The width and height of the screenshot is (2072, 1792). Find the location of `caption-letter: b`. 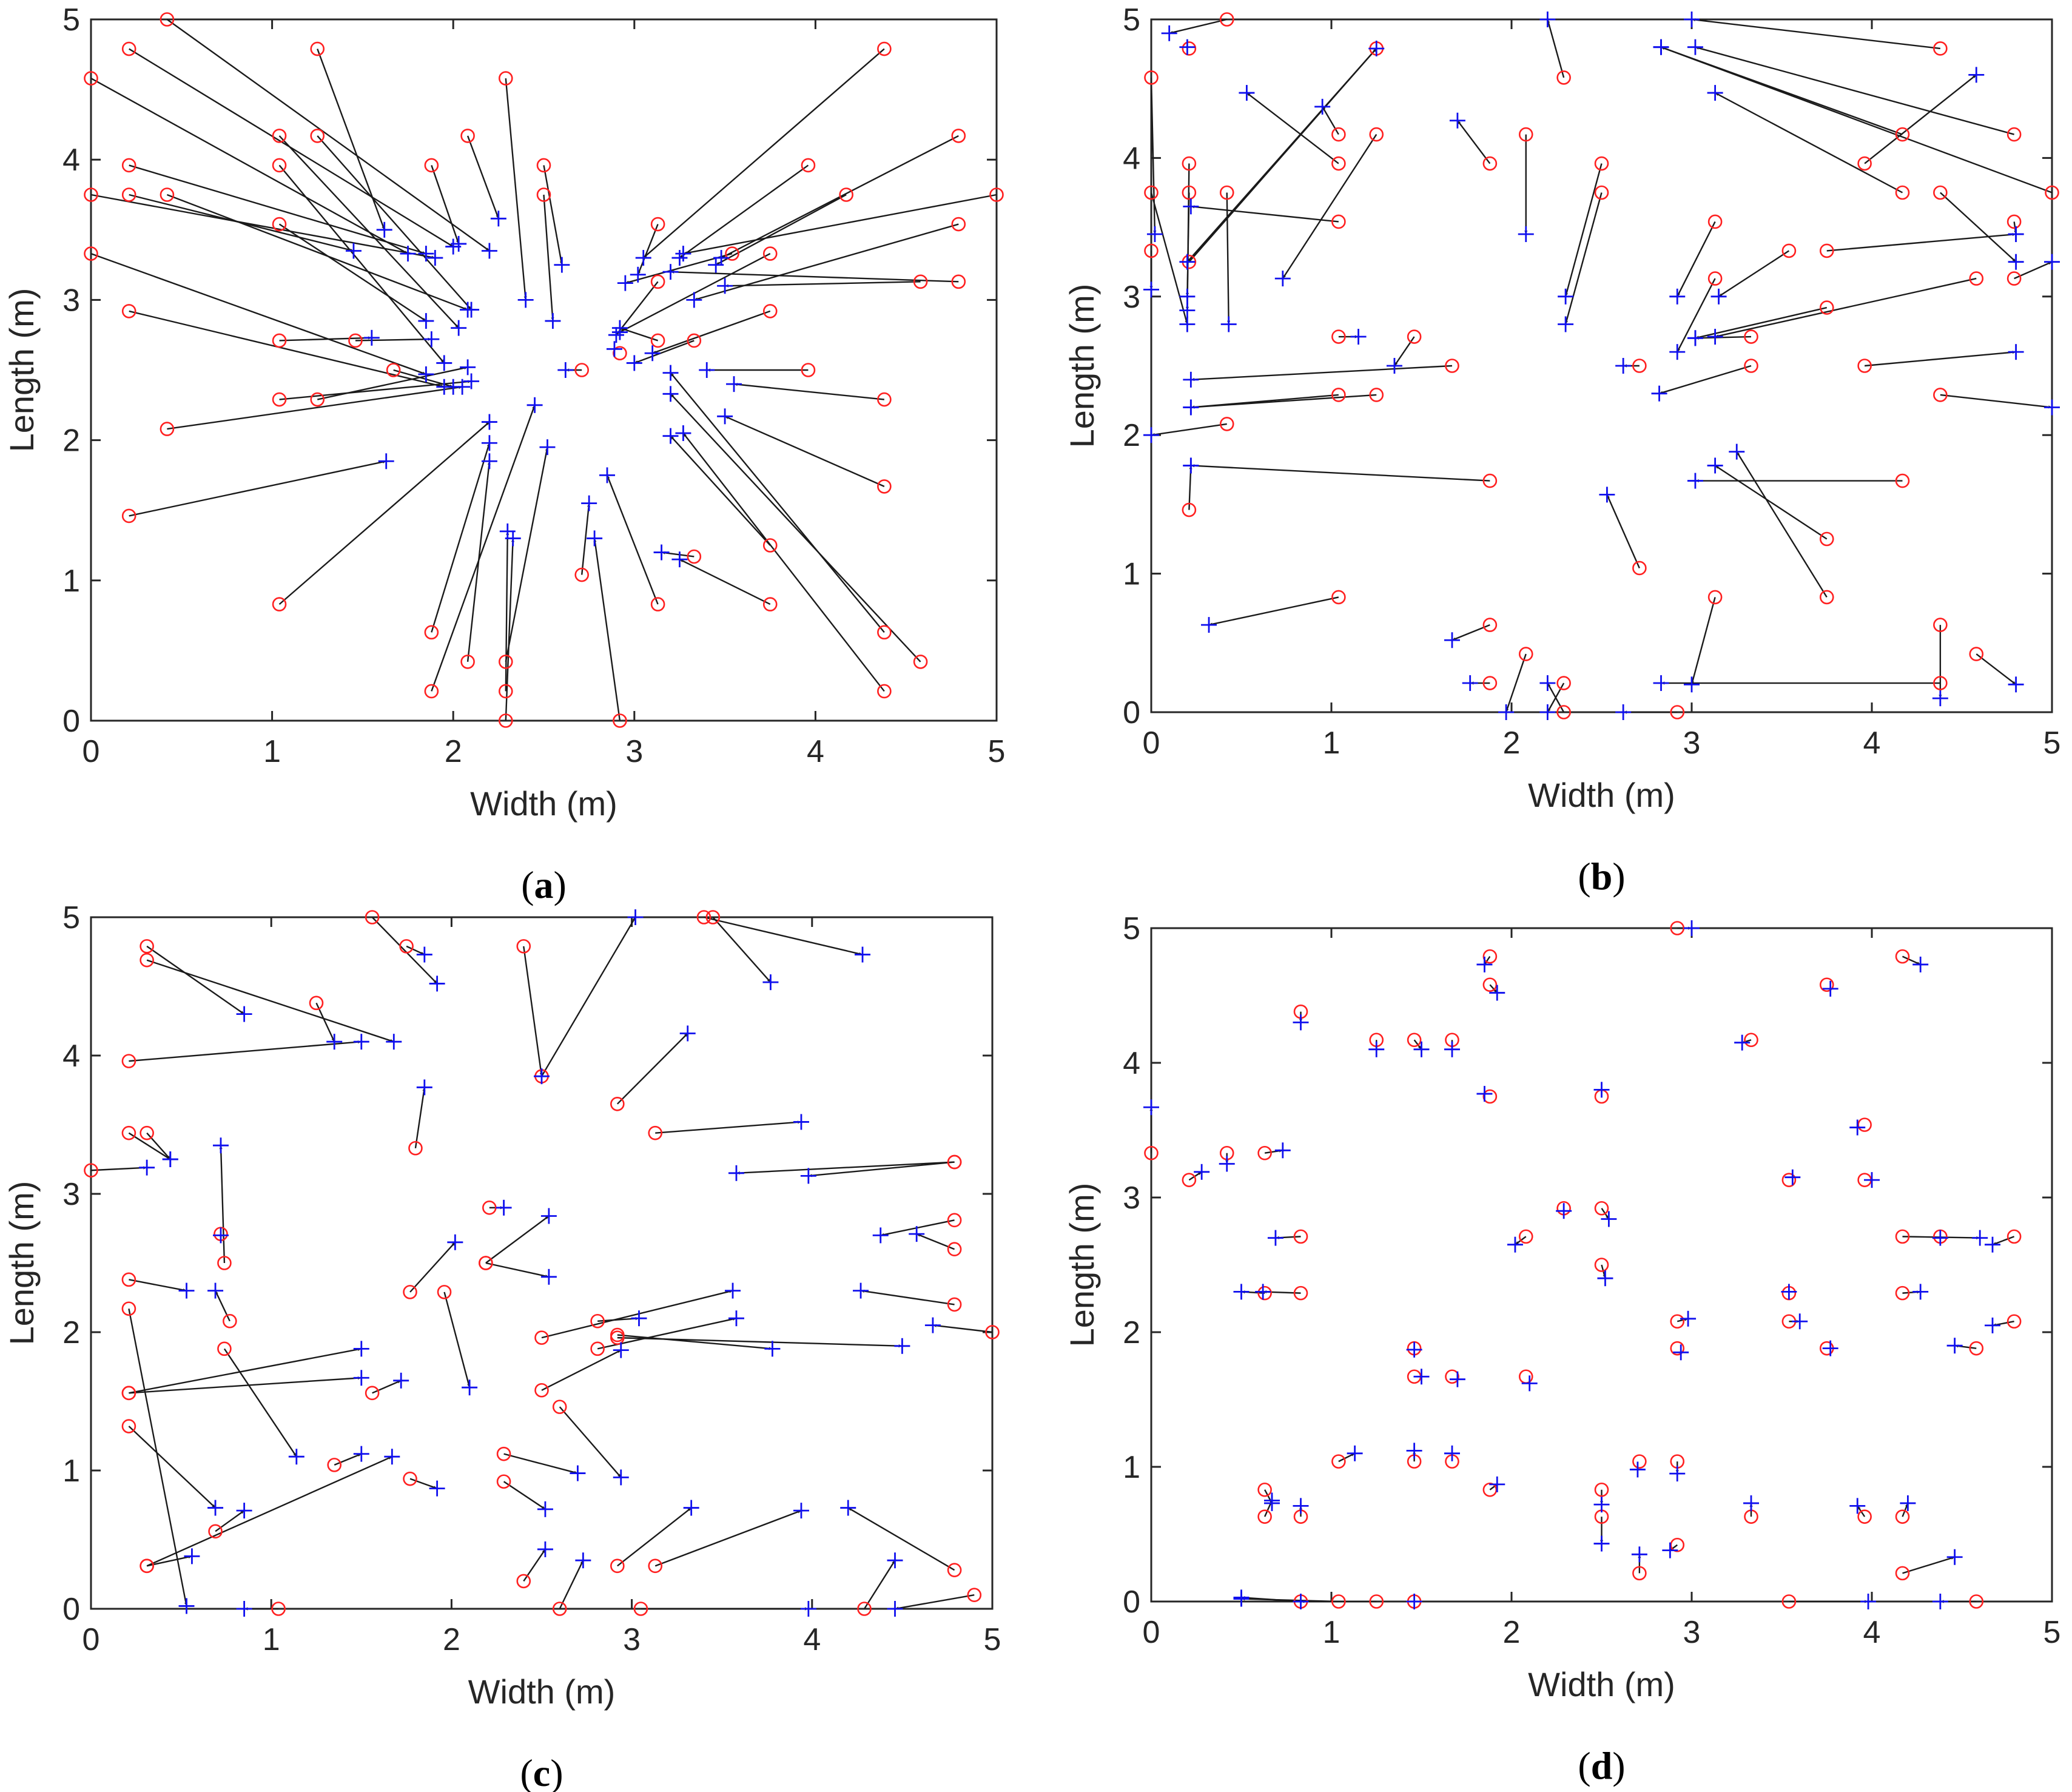

caption-letter: b is located at coordinates (1602, 877).